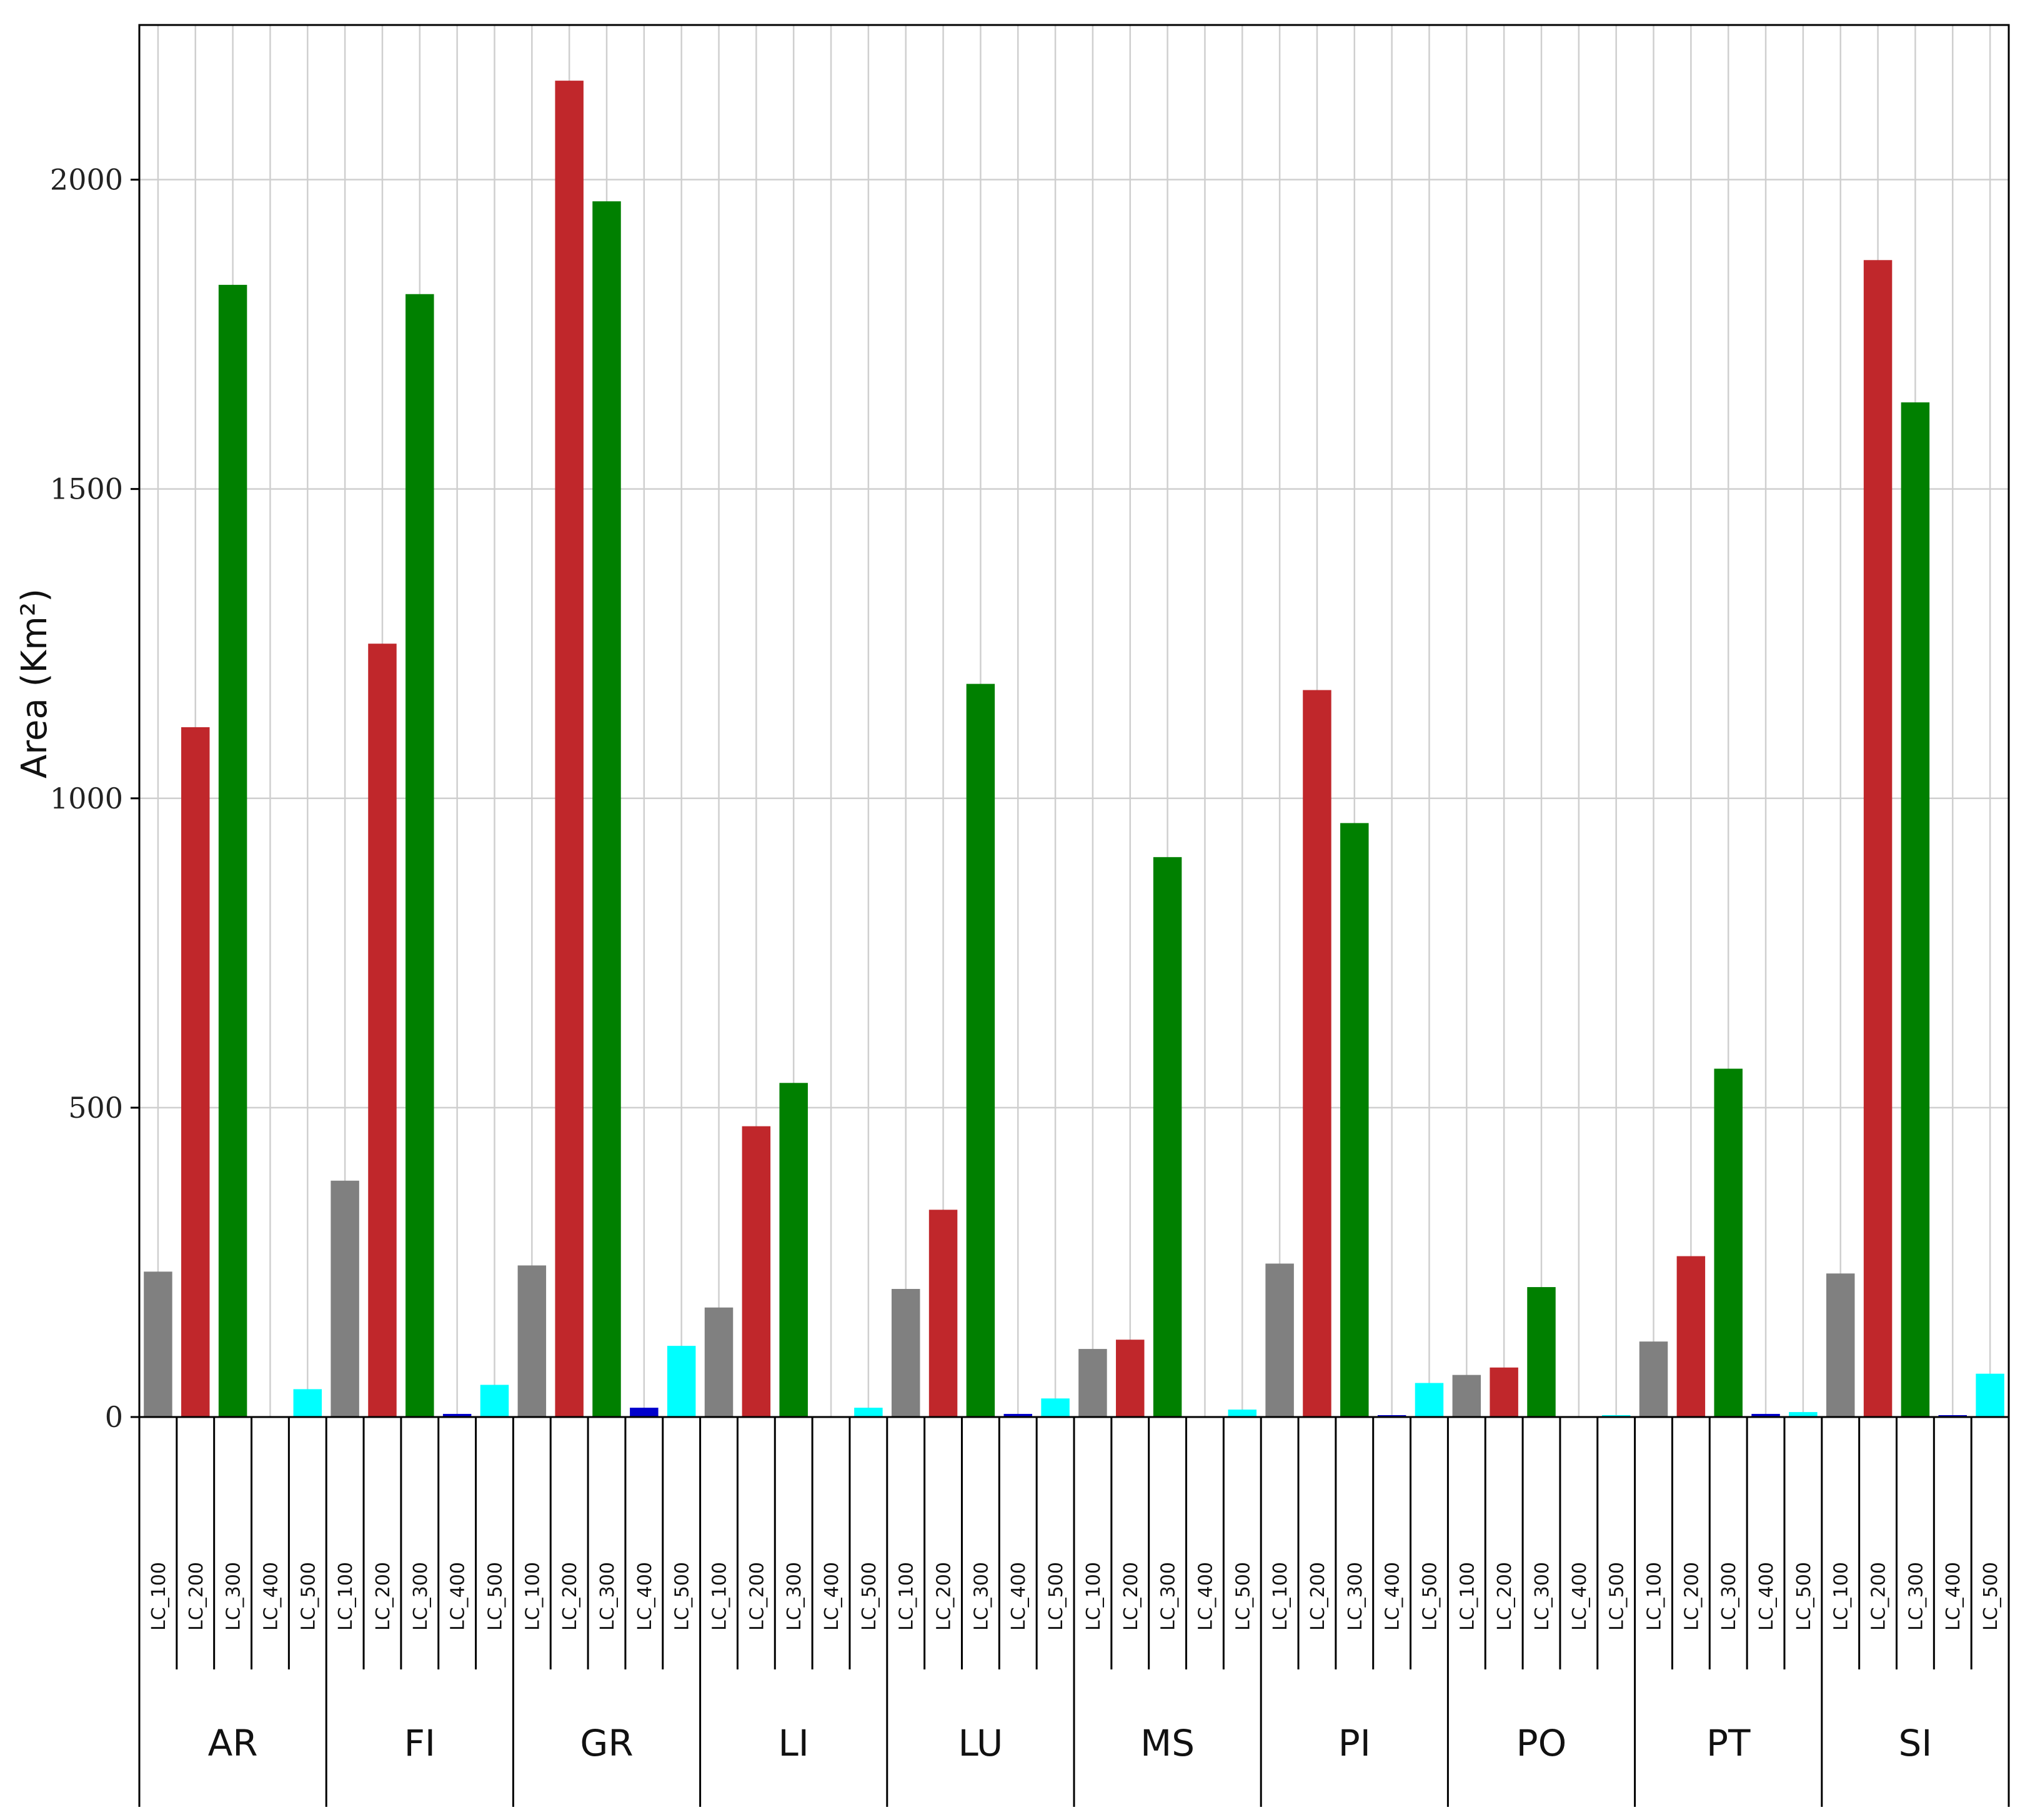 The height and width of the screenshot is (1820, 2020). I want to click on group-label-li: LI, so click(793, 1743).